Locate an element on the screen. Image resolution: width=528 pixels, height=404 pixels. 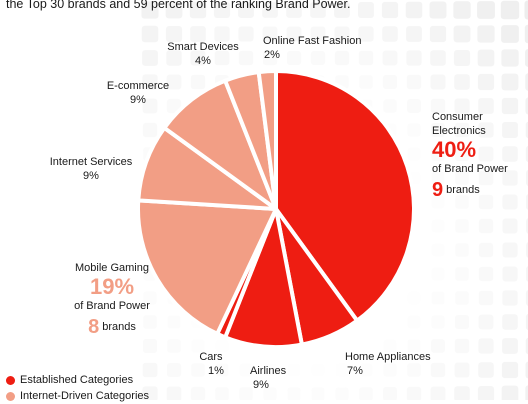
label-internet-services-name: Internet Services is located at coordinates (91, 162).